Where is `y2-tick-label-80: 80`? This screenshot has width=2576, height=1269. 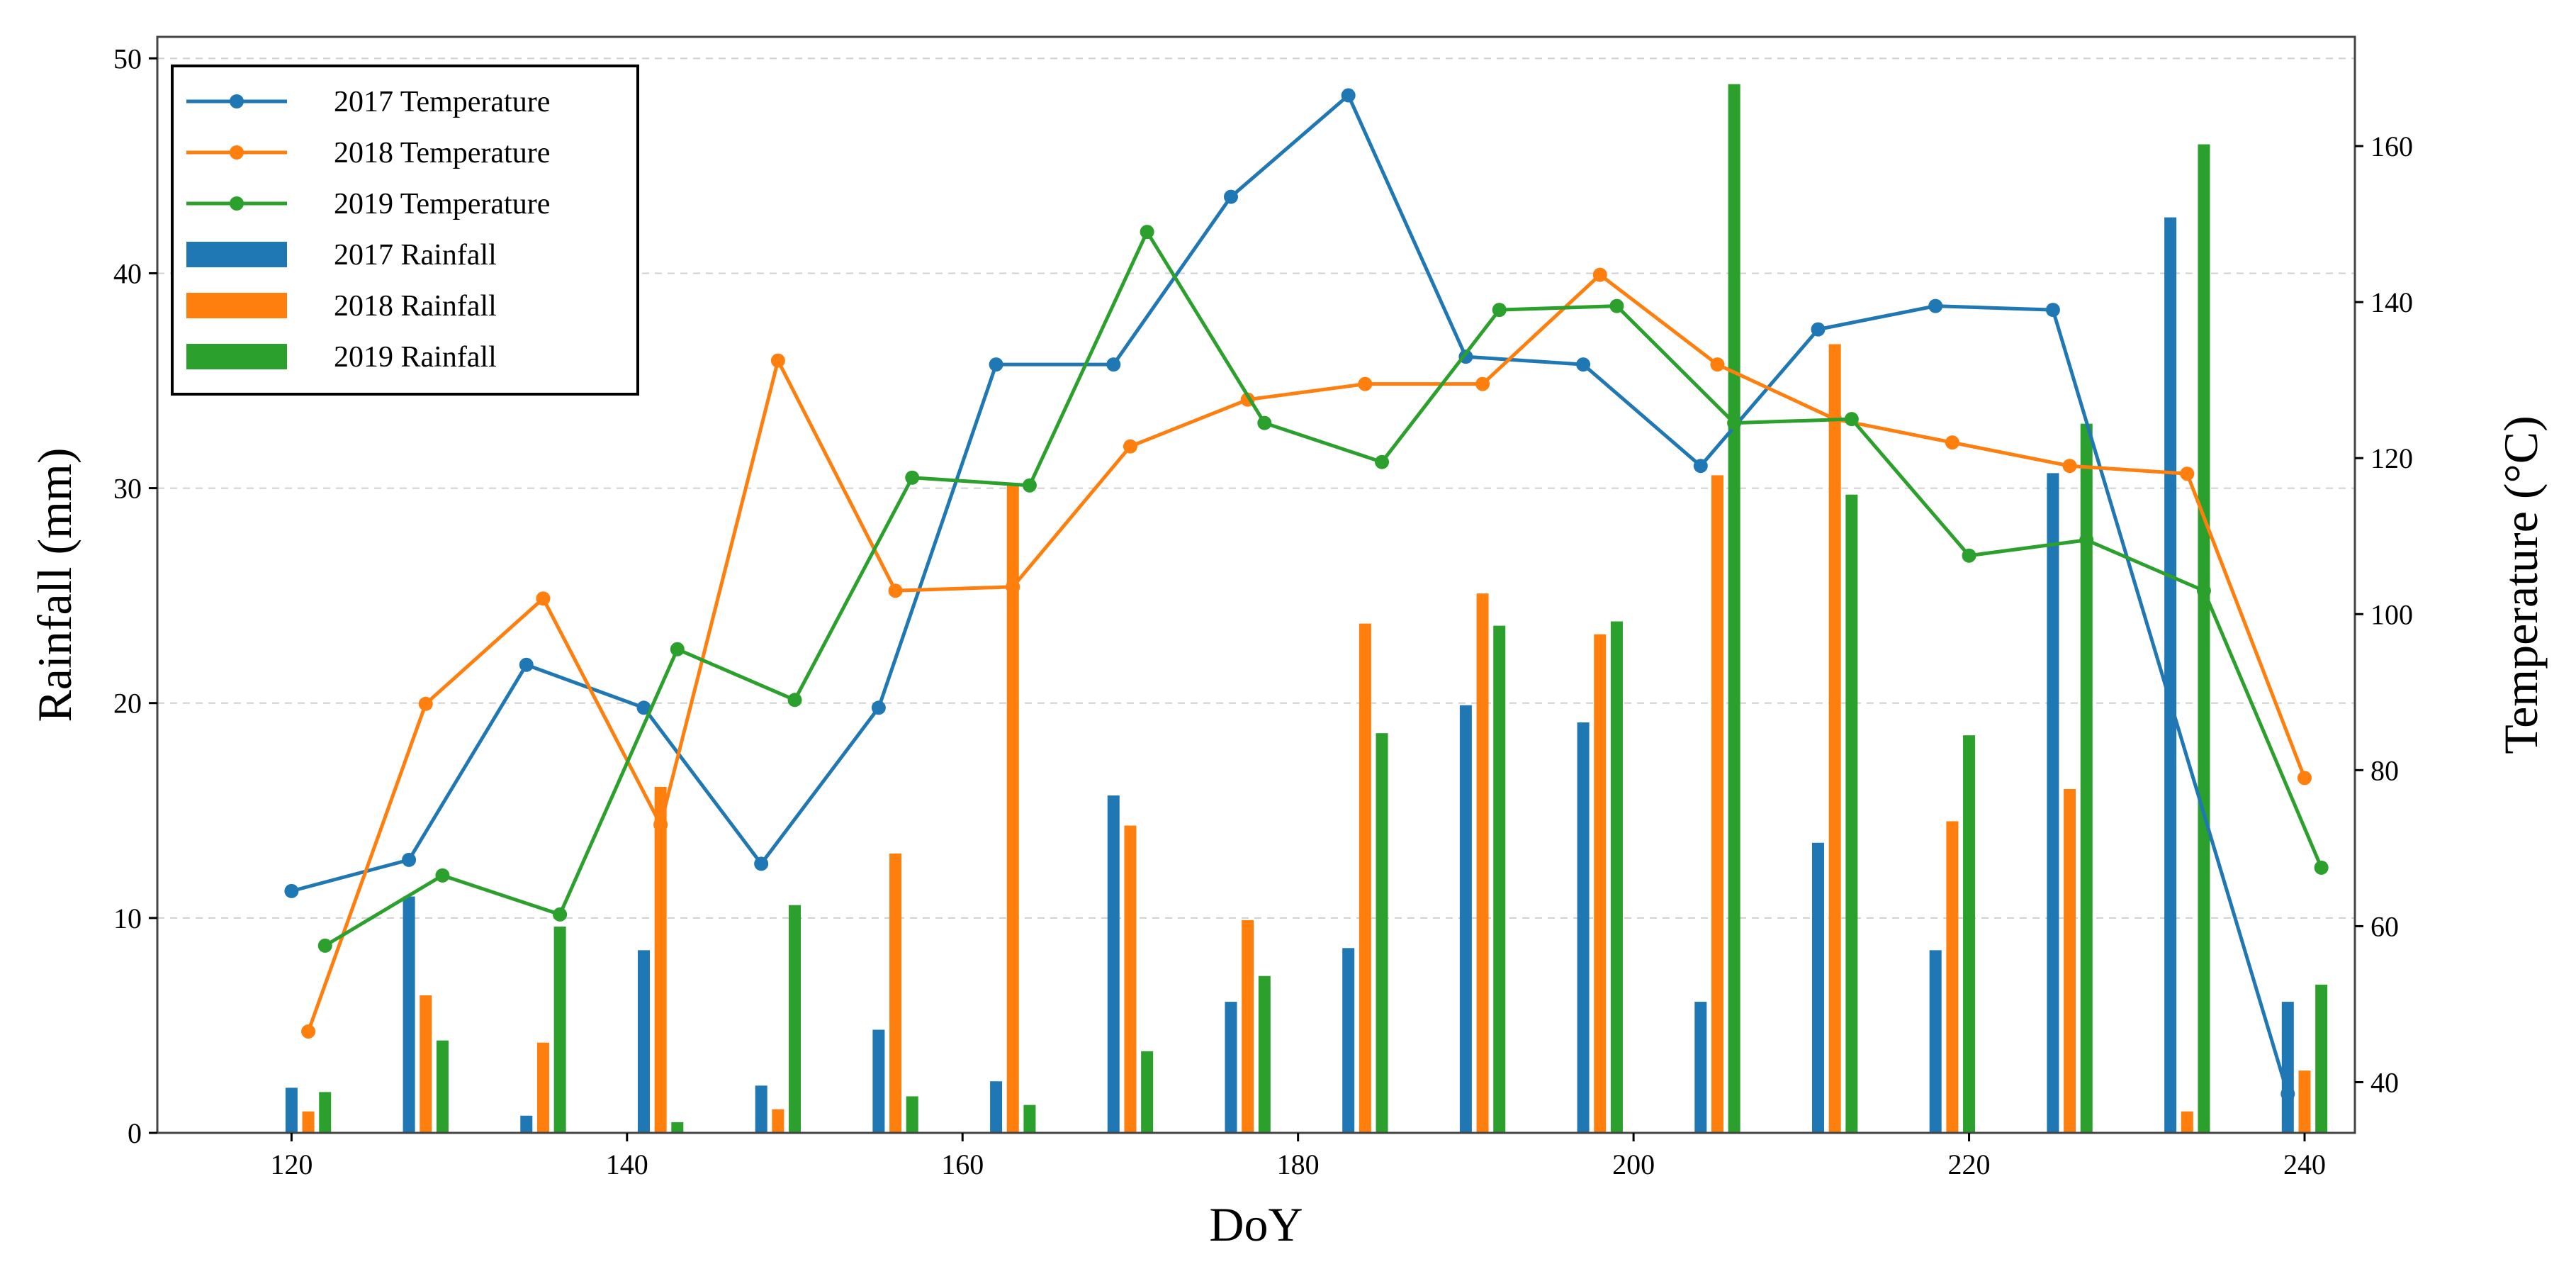 y2-tick-label-80: 80 is located at coordinates (2384, 770).